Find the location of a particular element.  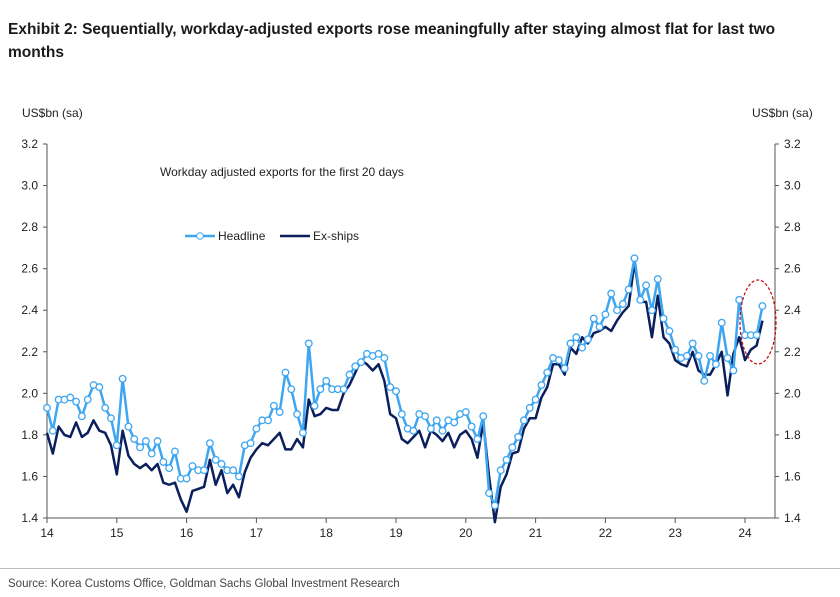

x-tick-label: 14 is located at coordinates (47, 533).